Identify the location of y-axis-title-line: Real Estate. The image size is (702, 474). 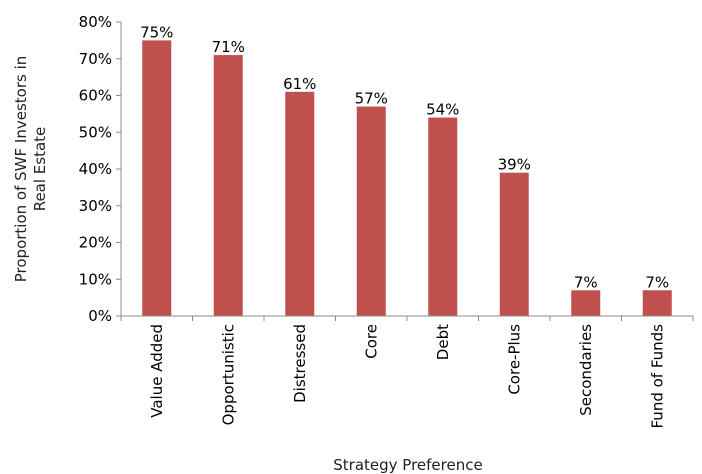
(40, 169).